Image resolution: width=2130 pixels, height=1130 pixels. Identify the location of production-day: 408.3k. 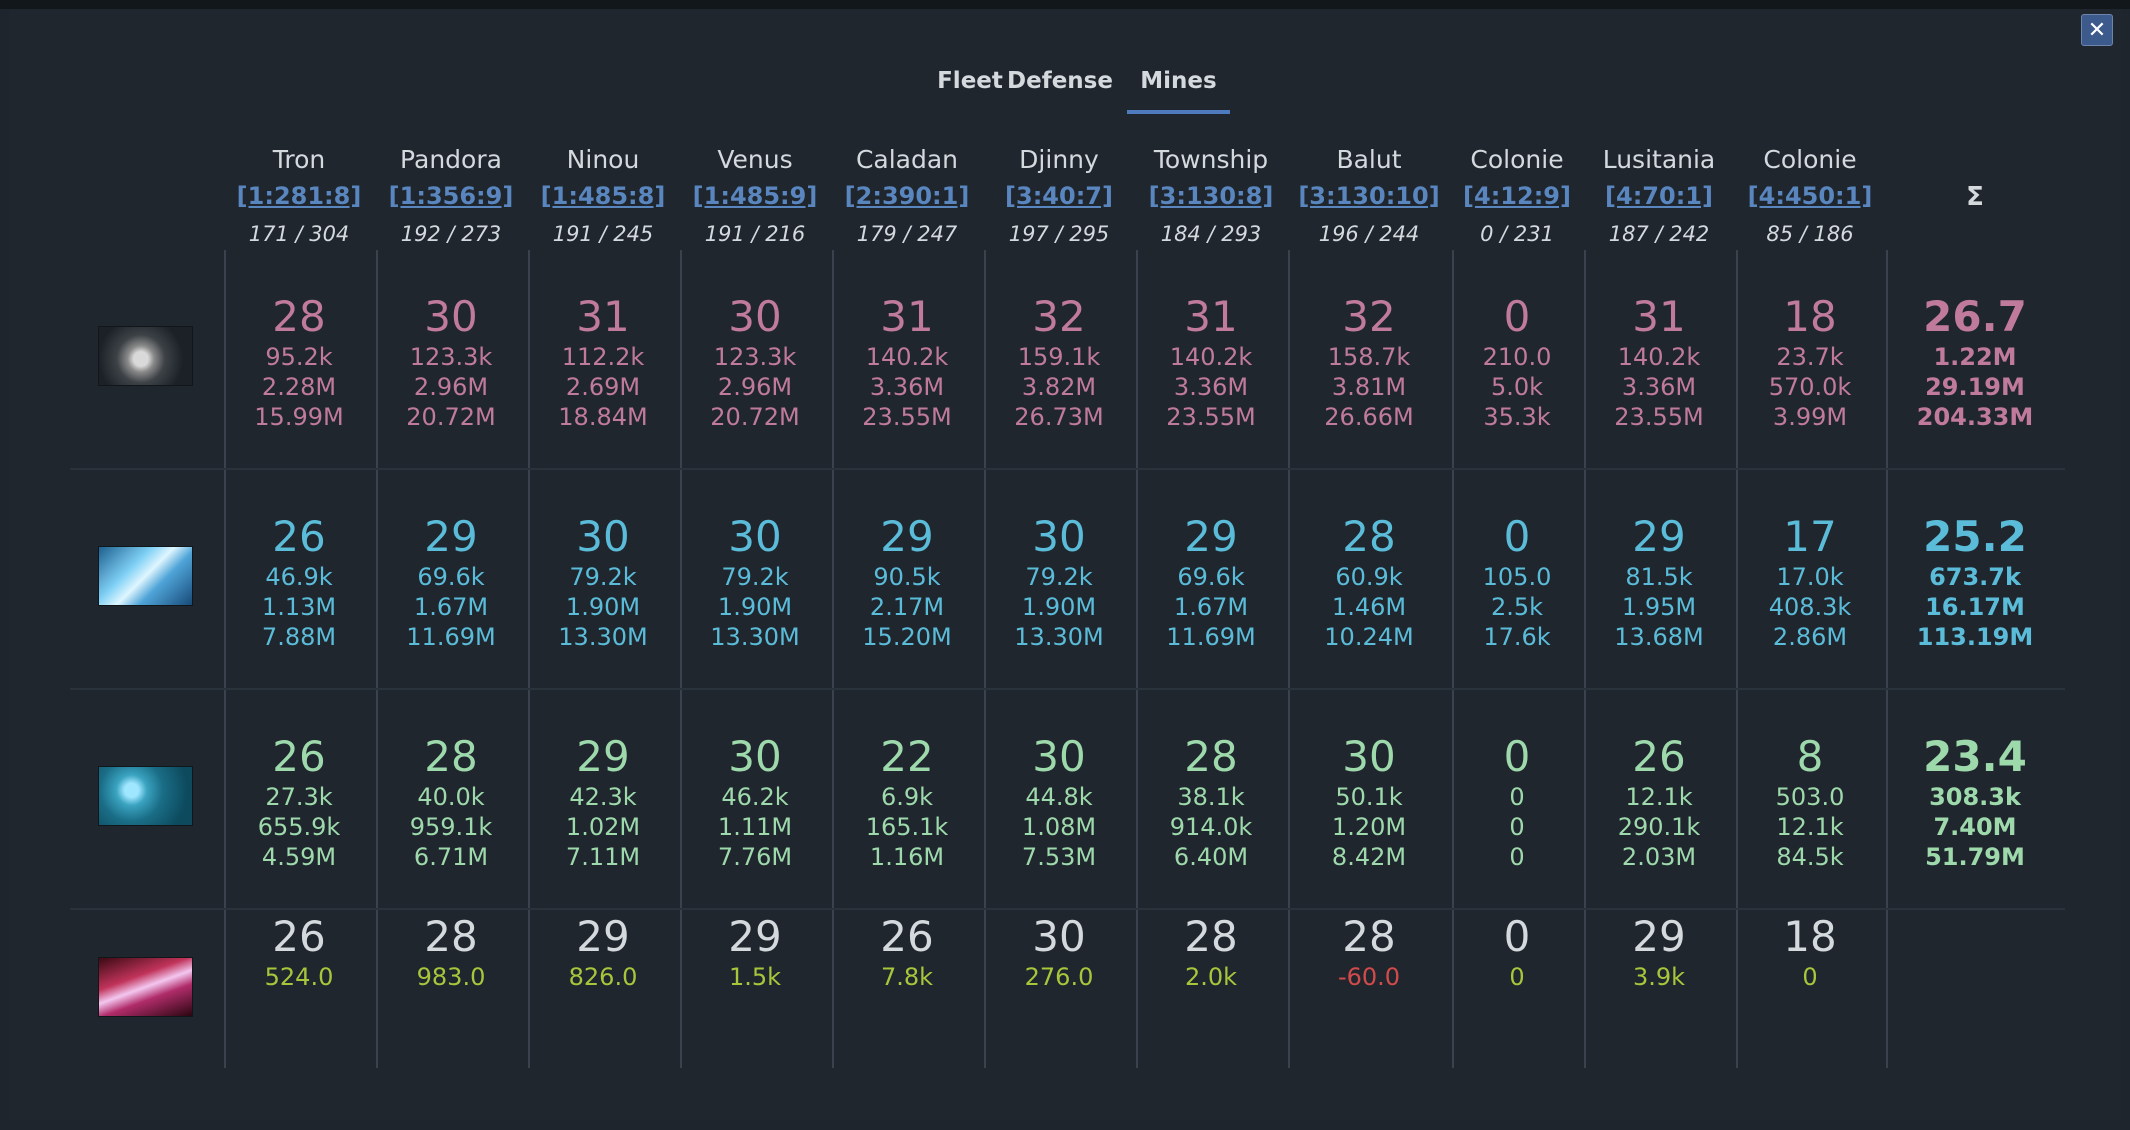
(1810, 607).